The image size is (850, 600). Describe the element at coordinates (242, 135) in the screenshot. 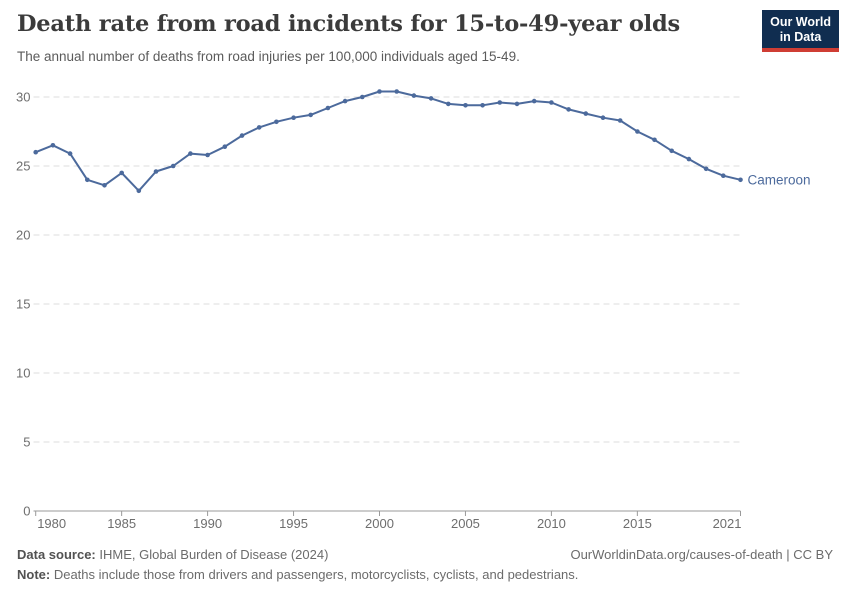

I see `data-point-1992` at that location.